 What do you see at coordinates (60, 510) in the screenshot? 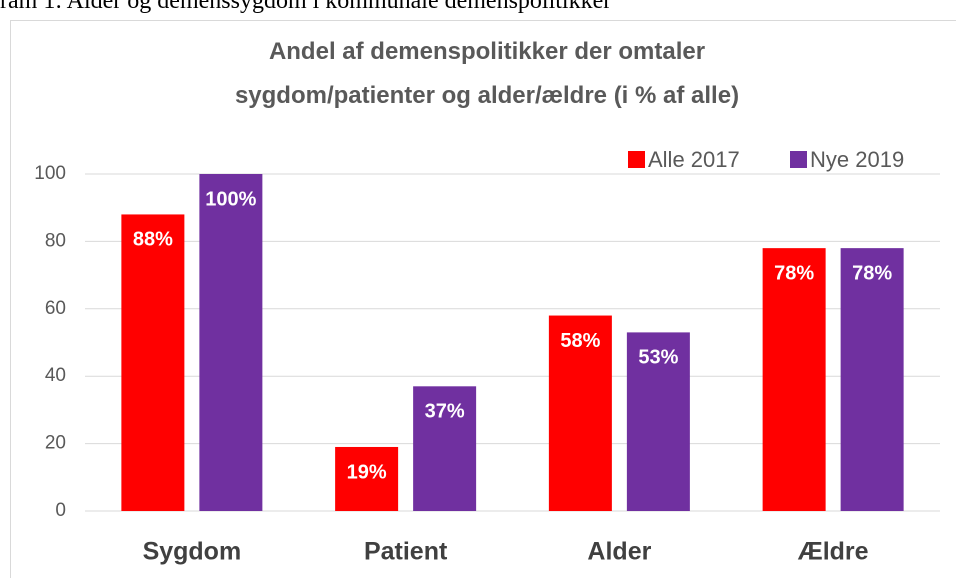
I see `y-tick-label: 0` at bounding box center [60, 510].